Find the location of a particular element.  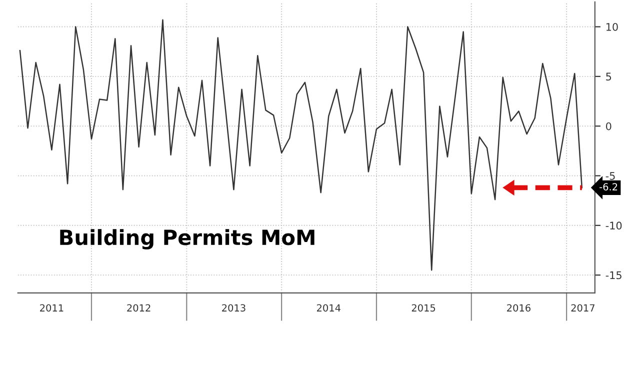

x-tick-label: 2017 is located at coordinates (582, 308).